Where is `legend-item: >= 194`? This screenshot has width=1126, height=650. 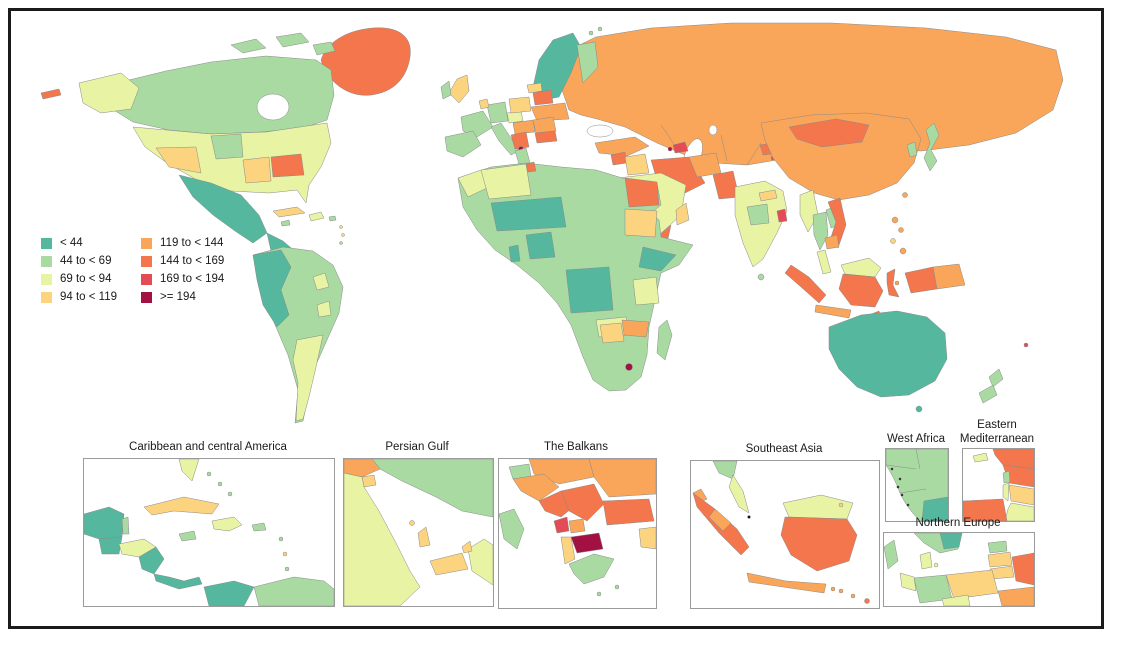
legend-item: >= 194 is located at coordinates (182, 297).